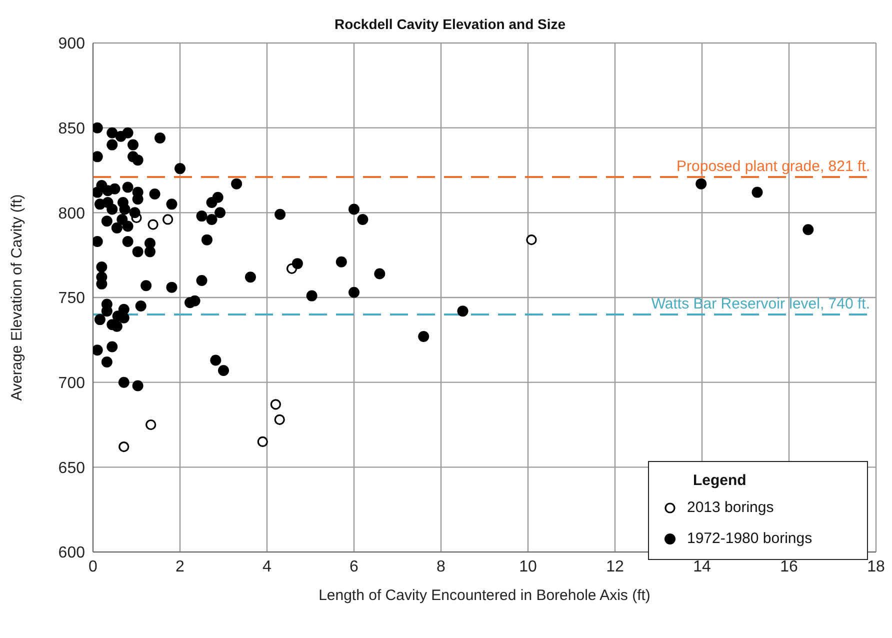  I want to click on y-tick-label: 750, so click(72, 299).